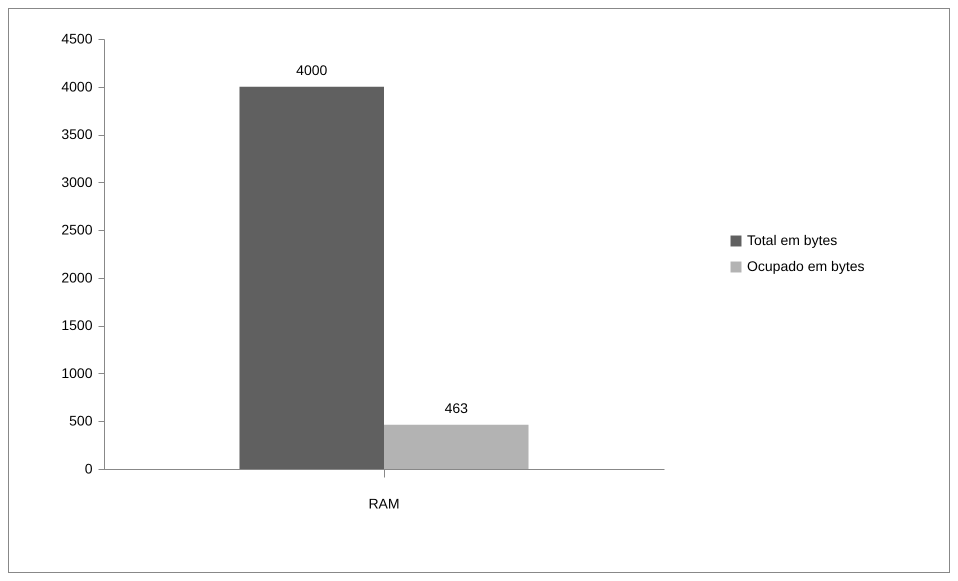  I want to click on data-label: 463, so click(456, 408).